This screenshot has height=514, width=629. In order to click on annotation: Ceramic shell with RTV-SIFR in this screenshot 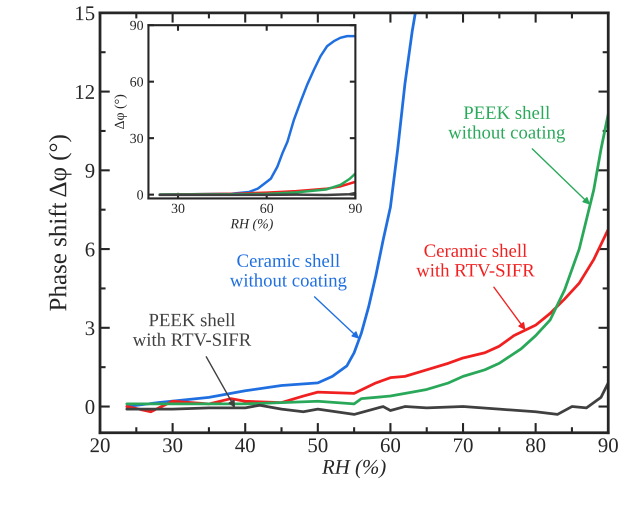, I will do `click(475, 260)`.